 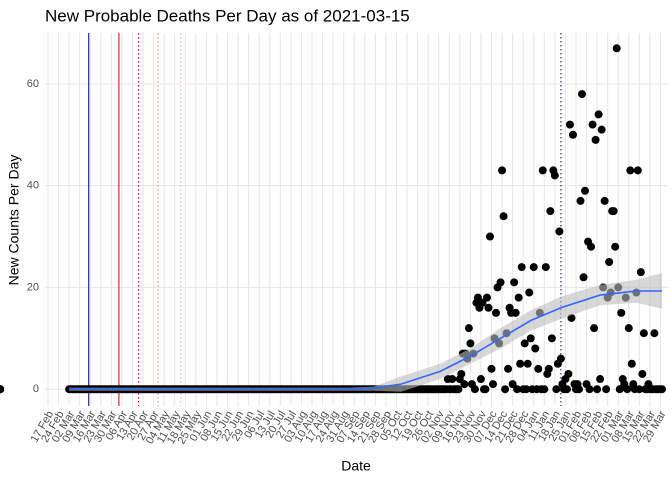 I want to click on x-axis-label: Date, so click(x=356, y=466).